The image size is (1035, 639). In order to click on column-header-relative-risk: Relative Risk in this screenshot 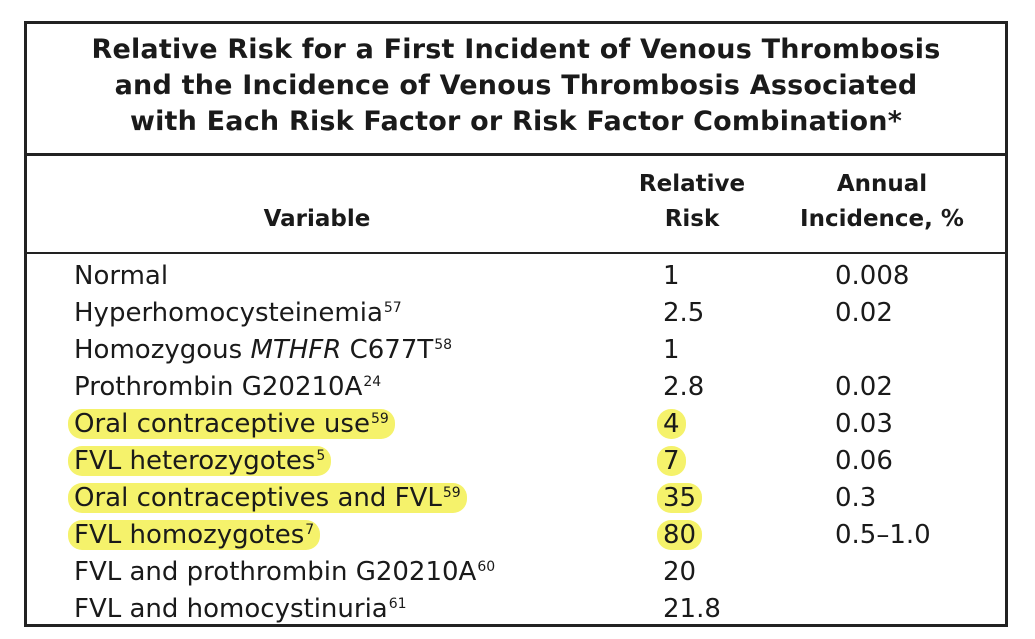, I will do `click(692, 202)`.